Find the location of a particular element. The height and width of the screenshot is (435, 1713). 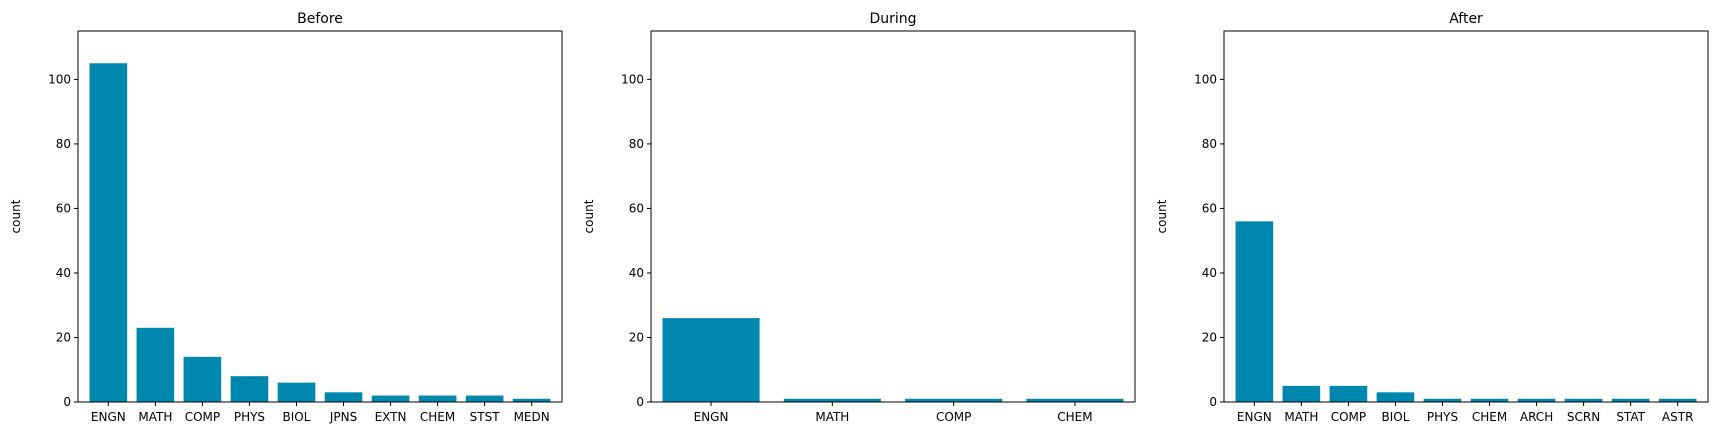

bar-stst is located at coordinates (484, 398).